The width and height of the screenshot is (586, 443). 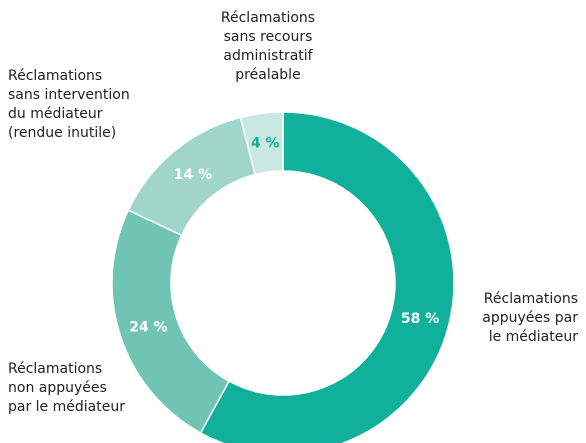 I want to click on slice, so click(x=261, y=143).